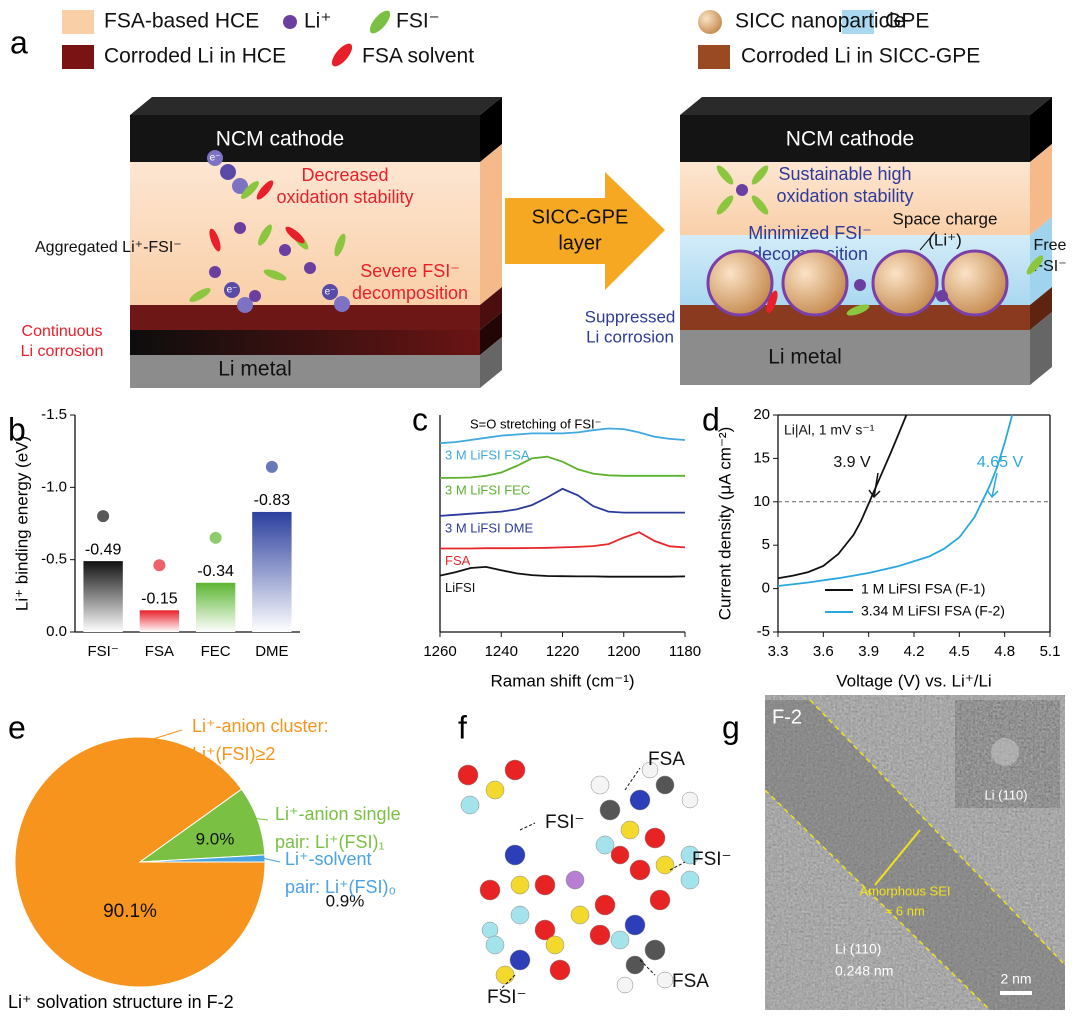  I want to click on label: e⁻, so click(232, 290).